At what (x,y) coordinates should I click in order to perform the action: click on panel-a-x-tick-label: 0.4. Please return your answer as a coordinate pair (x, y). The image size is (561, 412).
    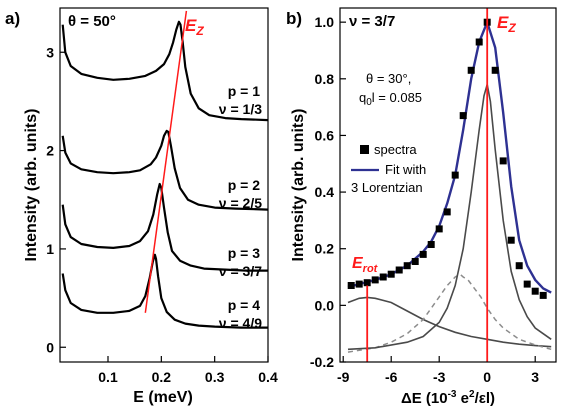
    Looking at the image, I should click on (268, 377).